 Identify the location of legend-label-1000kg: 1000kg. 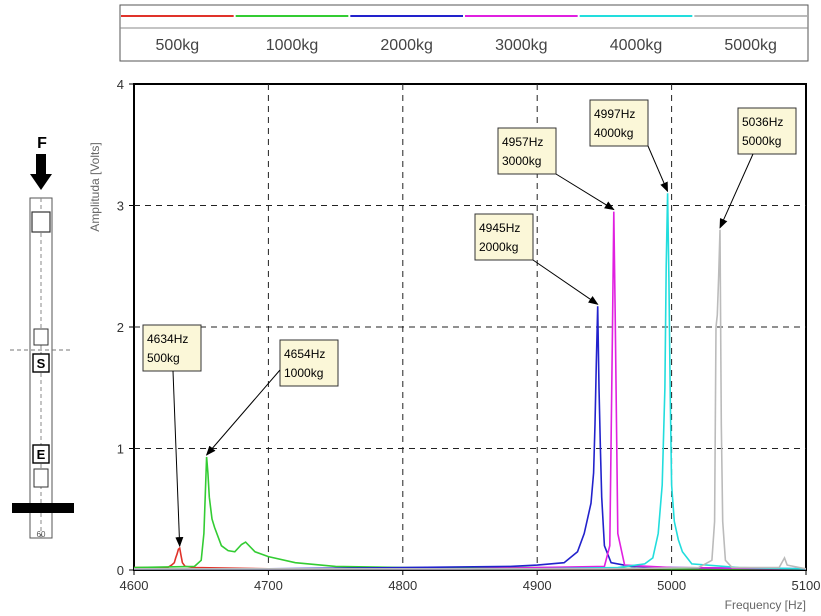
(292, 45).